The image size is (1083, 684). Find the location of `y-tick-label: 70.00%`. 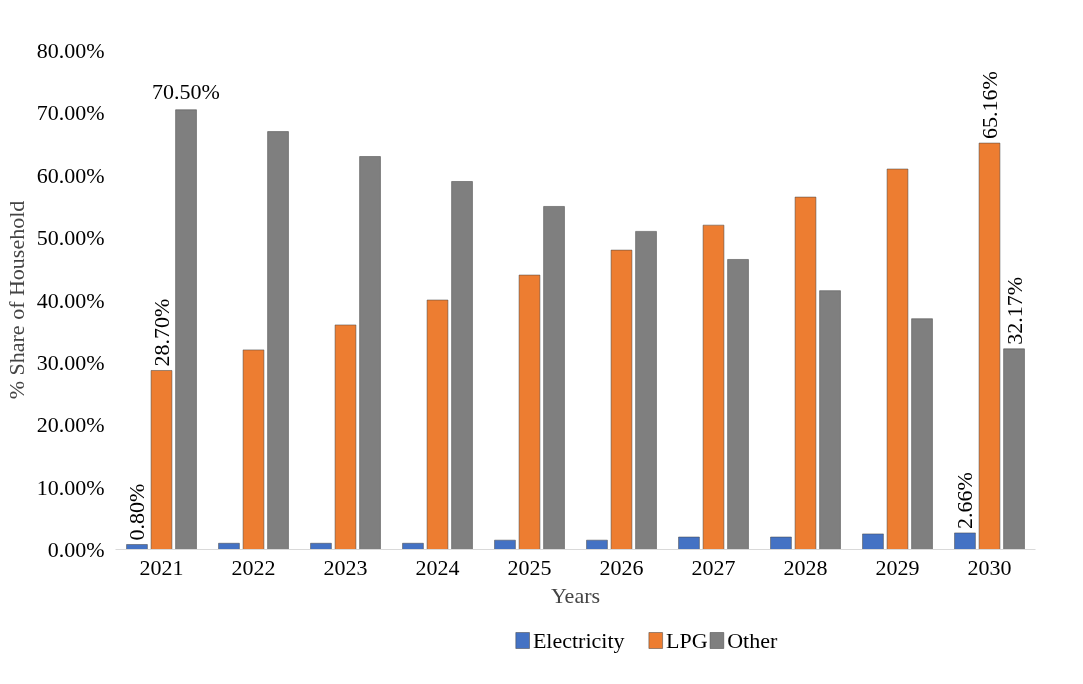

y-tick-label: 70.00% is located at coordinates (70, 113).